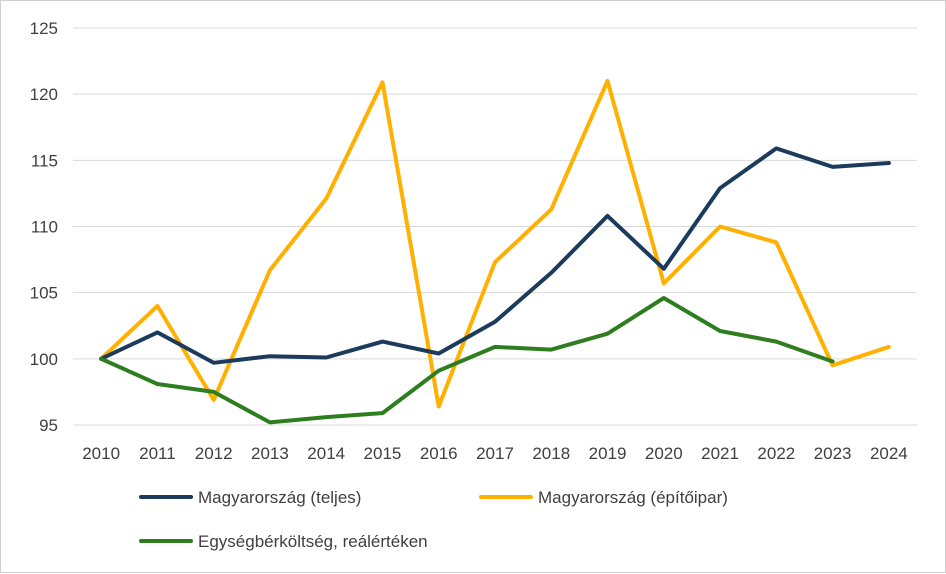 The height and width of the screenshot is (574, 946). What do you see at coordinates (608, 453) in the screenshot?
I see `x-tick-label: 2019` at bounding box center [608, 453].